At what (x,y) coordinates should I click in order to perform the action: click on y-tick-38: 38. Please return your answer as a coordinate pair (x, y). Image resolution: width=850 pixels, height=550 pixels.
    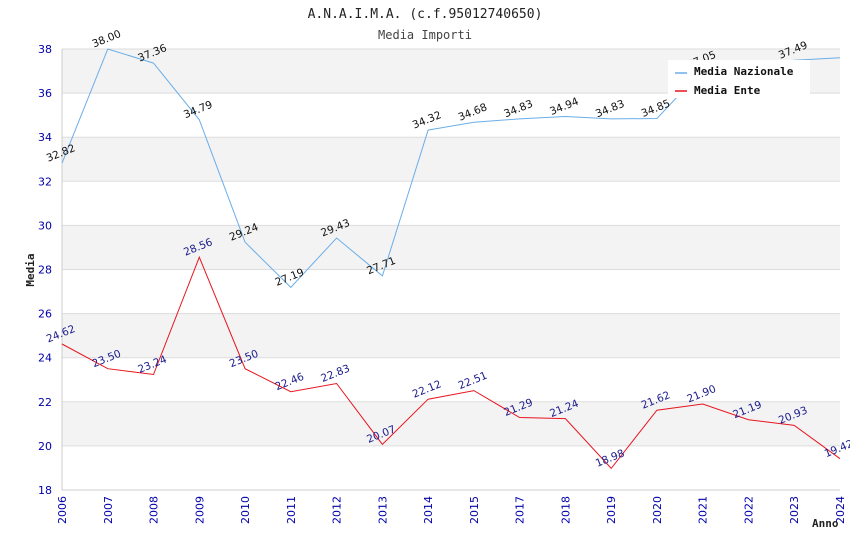
    Looking at the image, I should click on (45, 49).